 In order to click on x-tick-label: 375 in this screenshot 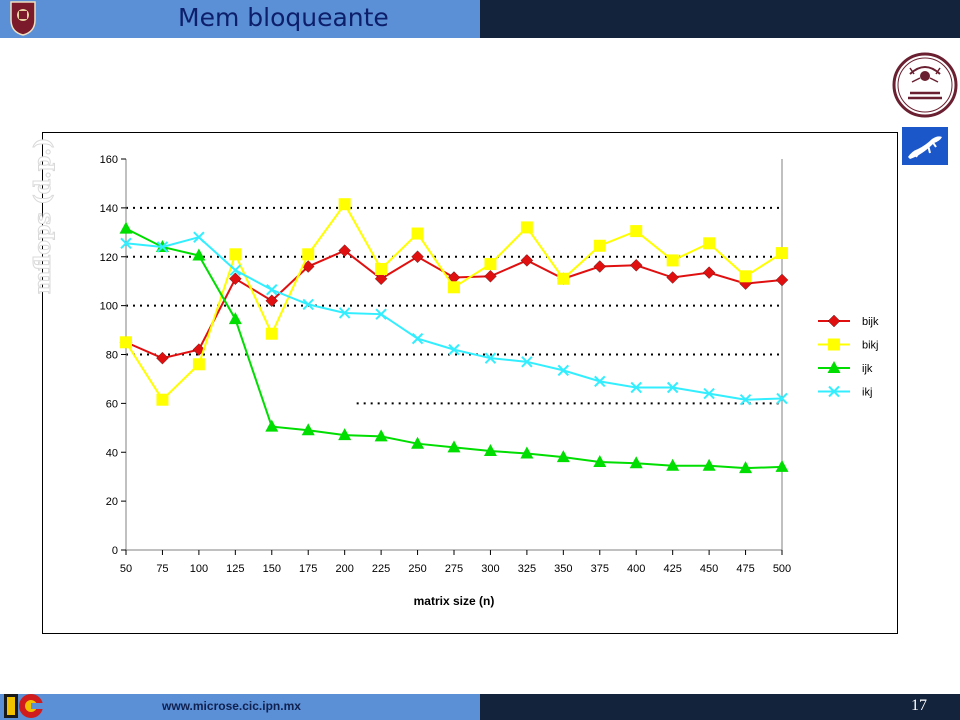, I will do `click(600, 569)`.